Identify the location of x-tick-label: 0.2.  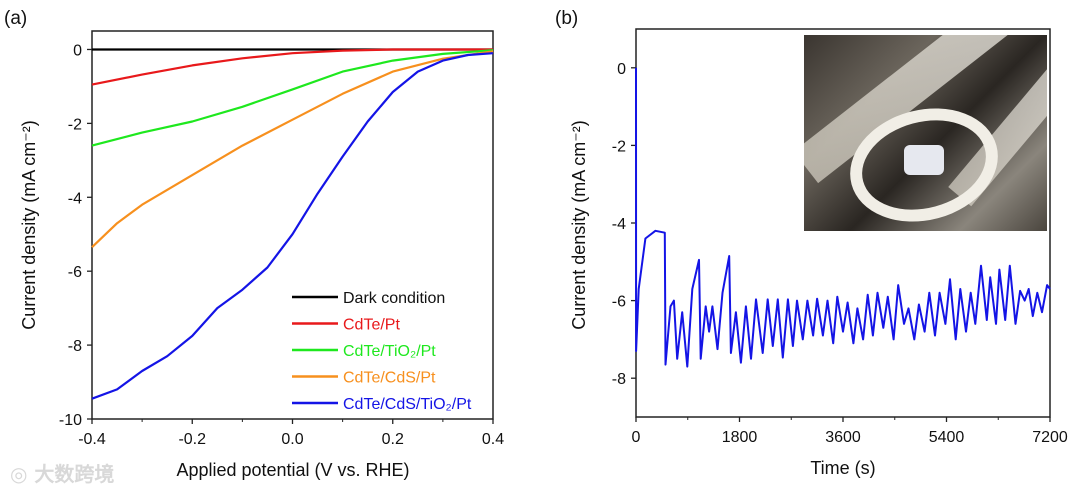
(393, 439).